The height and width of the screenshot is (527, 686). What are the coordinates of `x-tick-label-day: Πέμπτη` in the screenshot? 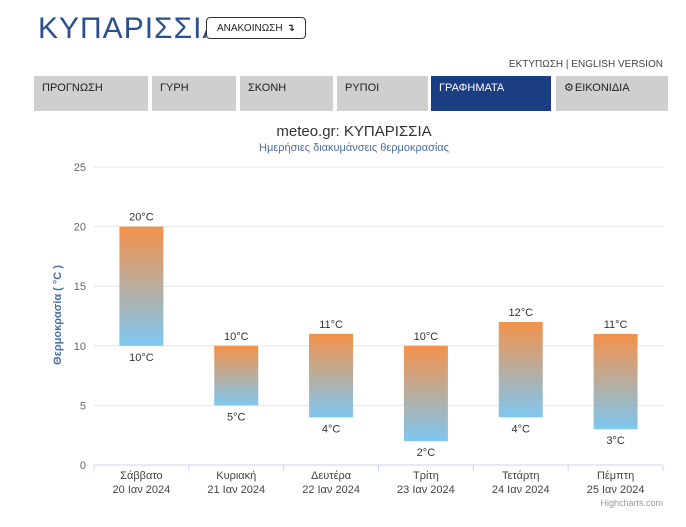 It's located at (615, 476).